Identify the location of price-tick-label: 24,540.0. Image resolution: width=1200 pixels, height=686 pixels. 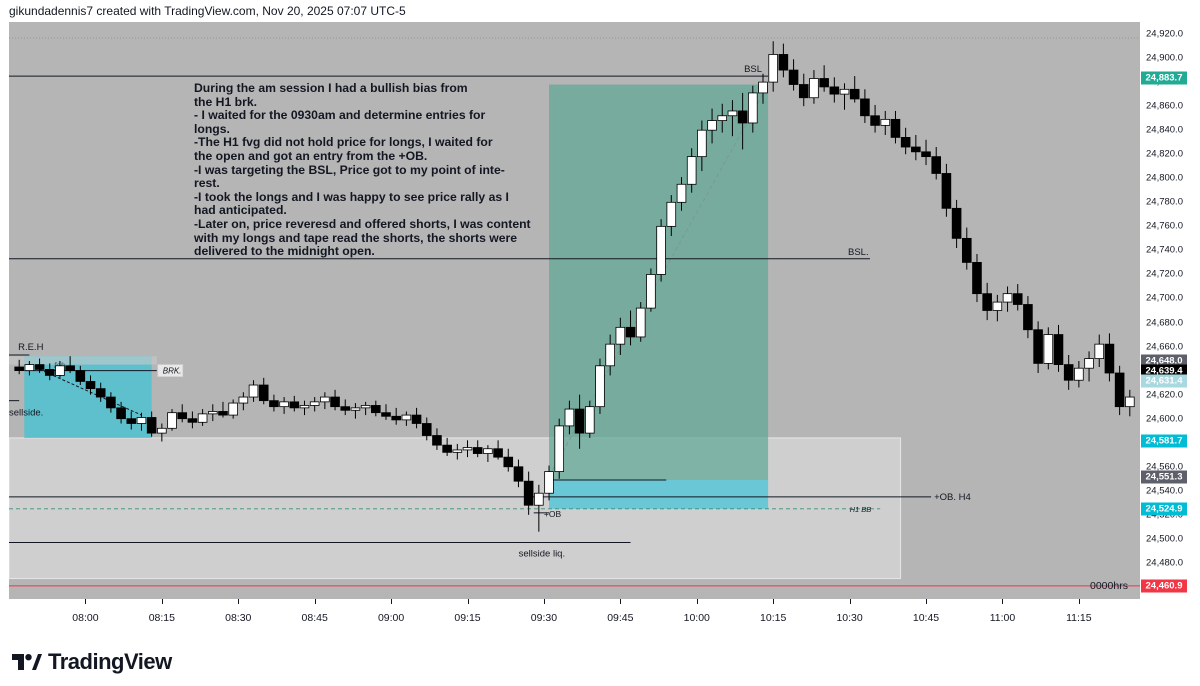
(1164, 491).